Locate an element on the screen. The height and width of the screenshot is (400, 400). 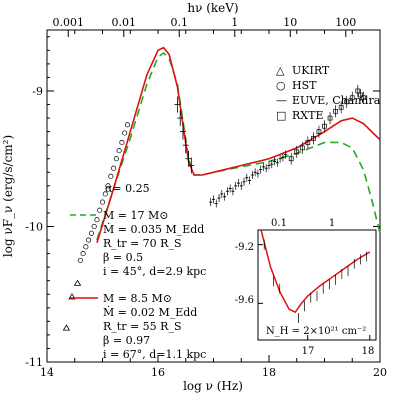
inset-top-tick-1: 1 is located at coordinates (332, 223).